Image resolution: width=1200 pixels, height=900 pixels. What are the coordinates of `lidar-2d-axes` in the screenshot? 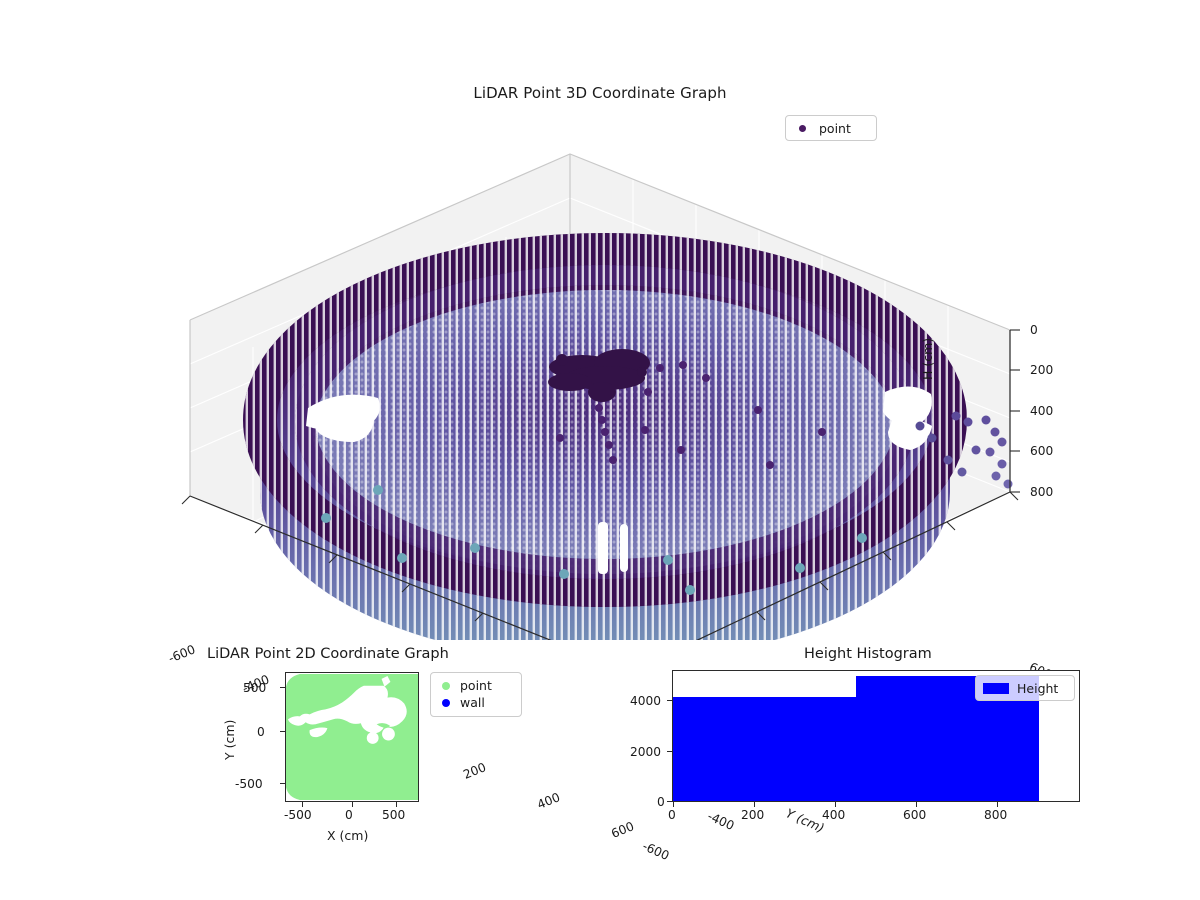 It's located at (352, 737).